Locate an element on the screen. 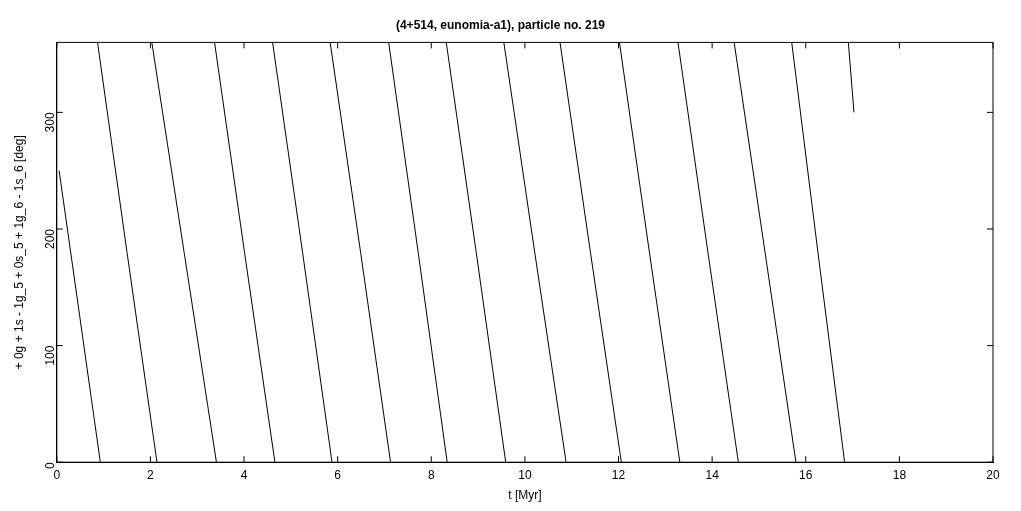 The height and width of the screenshot is (511, 1021). y-tick-label: 0 is located at coordinates (50, 465).